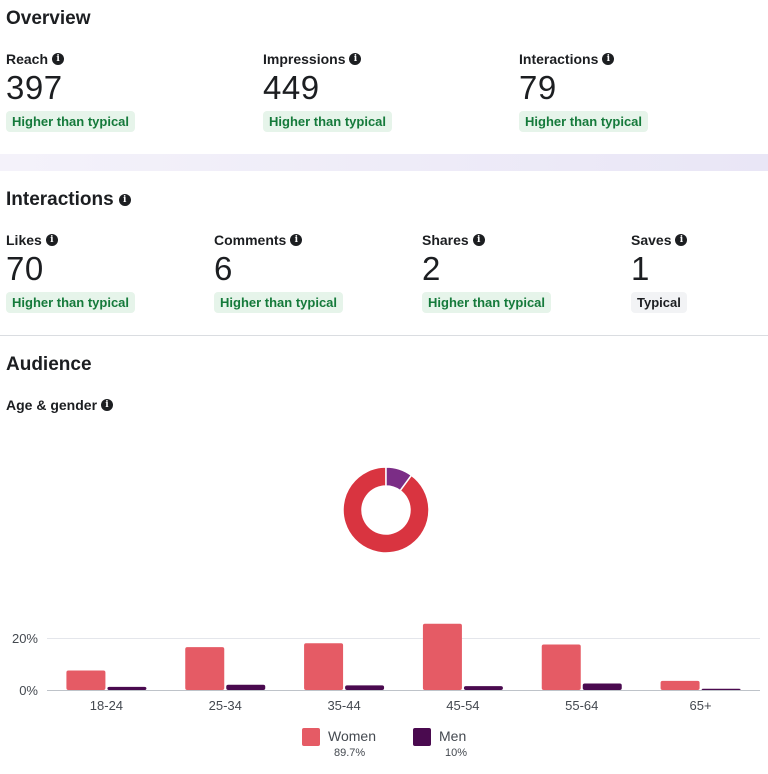  What do you see at coordinates (52, 405) in the screenshot?
I see `age-gender-text: Age & gender` at bounding box center [52, 405].